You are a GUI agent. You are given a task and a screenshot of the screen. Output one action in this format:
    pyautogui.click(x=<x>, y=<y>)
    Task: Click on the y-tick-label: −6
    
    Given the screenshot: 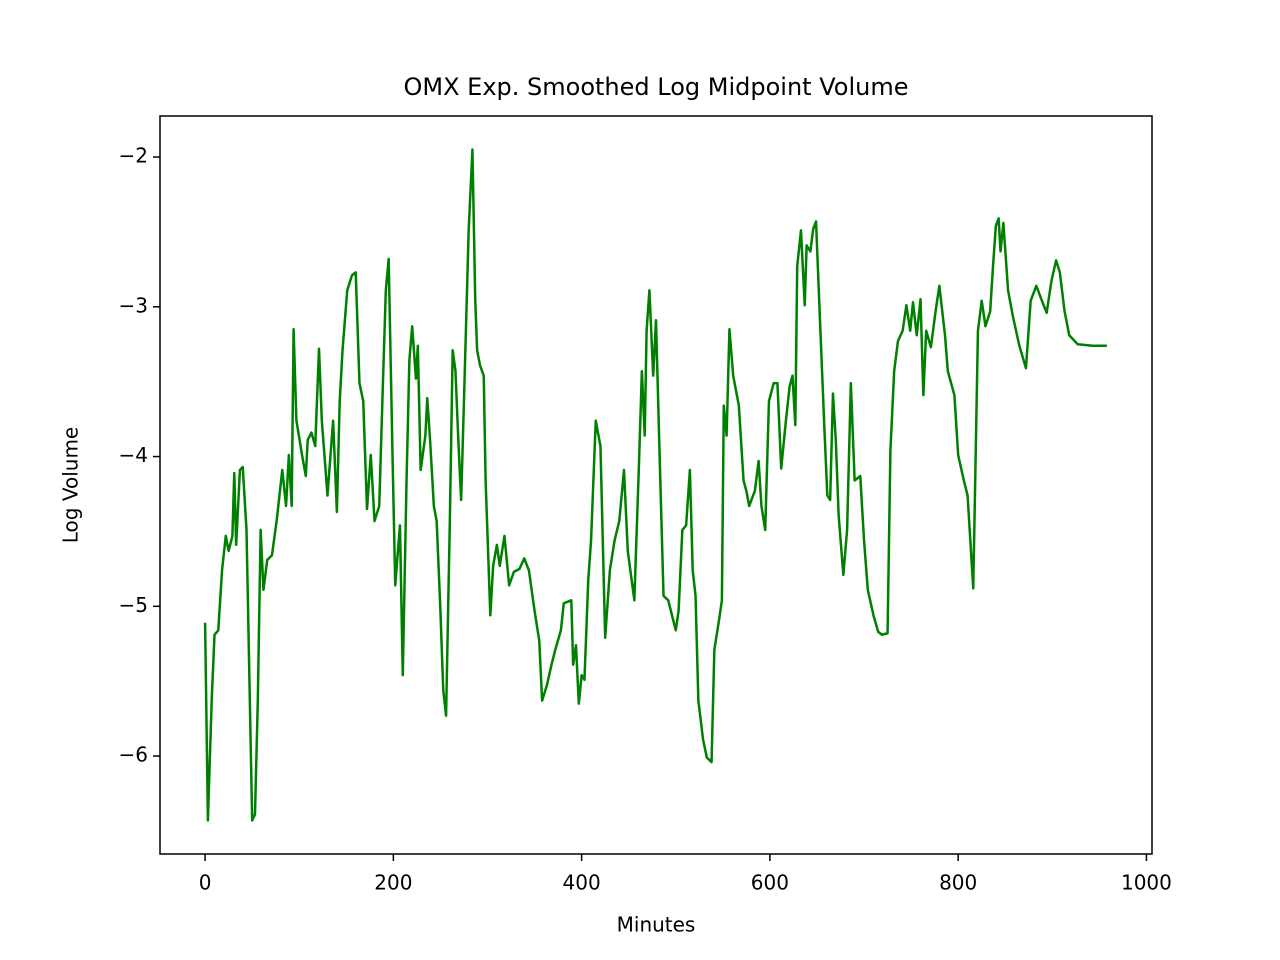 What is the action you would take?
    pyautogui.click(x=133, y=755)
    